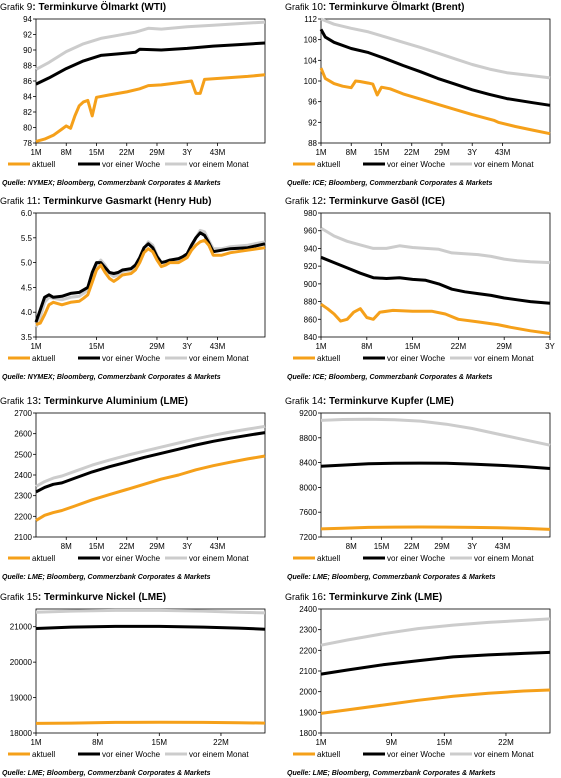 The height and width of the screenshot is (778, 561). I want to click on chart-title-text: : Terminkurve Ölmarkt (Brent), so click(393, 7).